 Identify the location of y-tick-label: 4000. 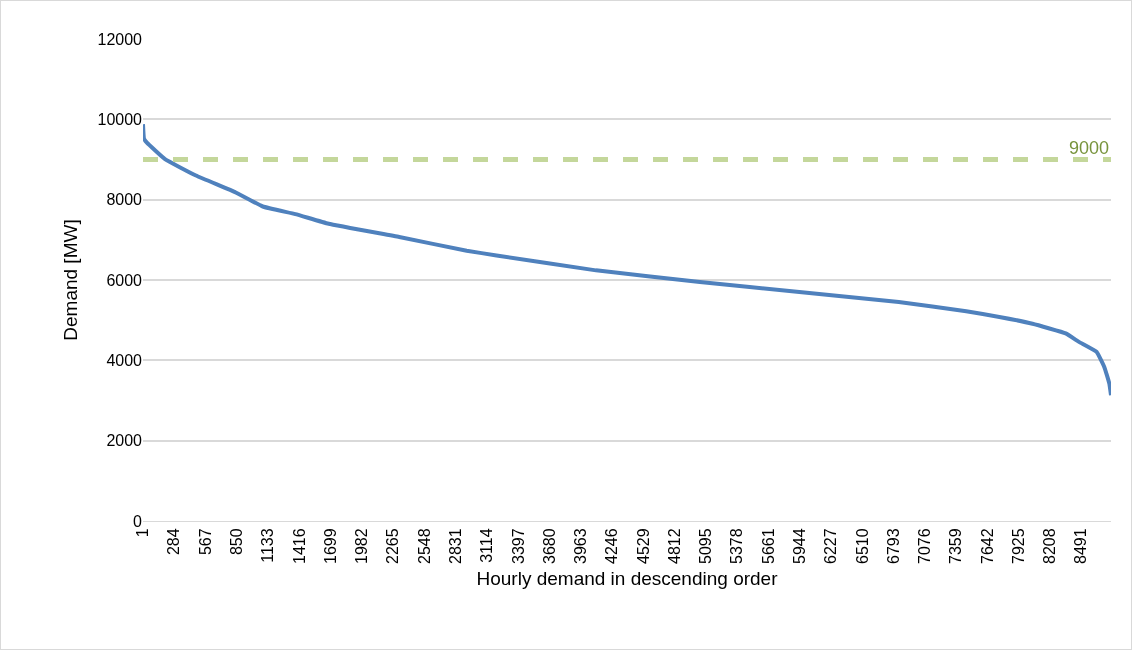
(124, 360).